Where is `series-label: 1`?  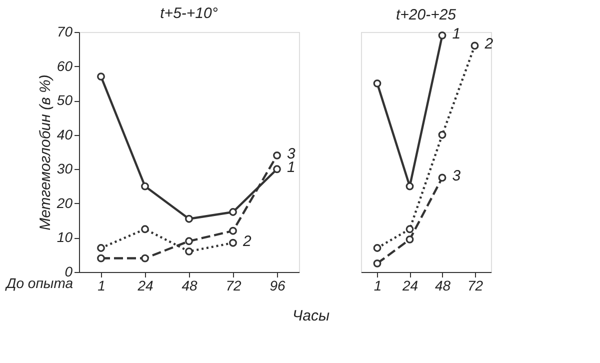 series-label: 1 is located at coordinates (456, 33).